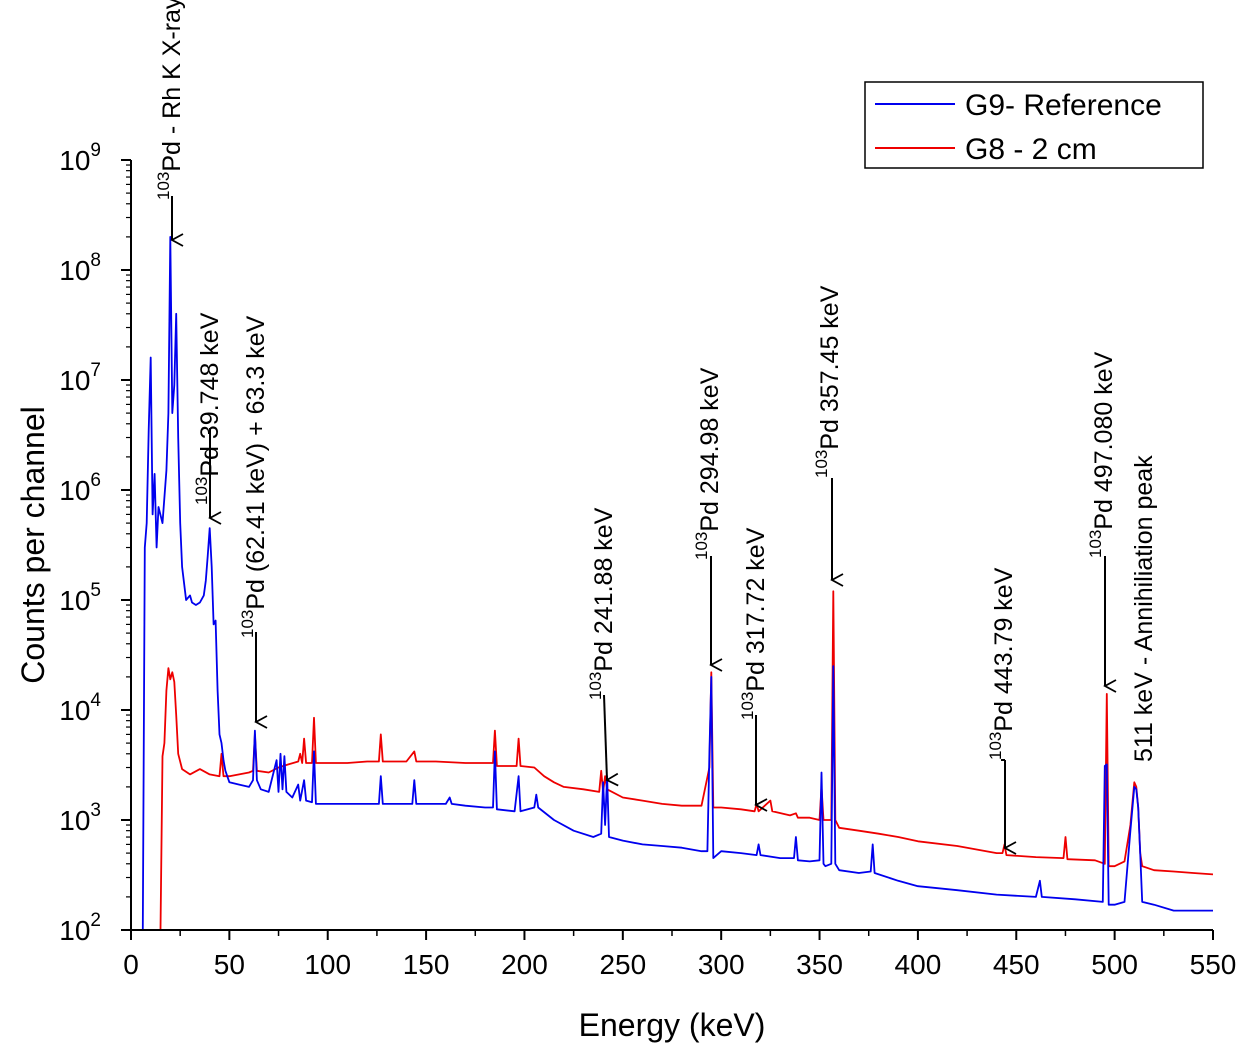 The image size is (1245, 1053). What do you see at coordinates (229, 964) in the screenshot?
I see `x-tick-label: 50` at bounding box center [229, 964].